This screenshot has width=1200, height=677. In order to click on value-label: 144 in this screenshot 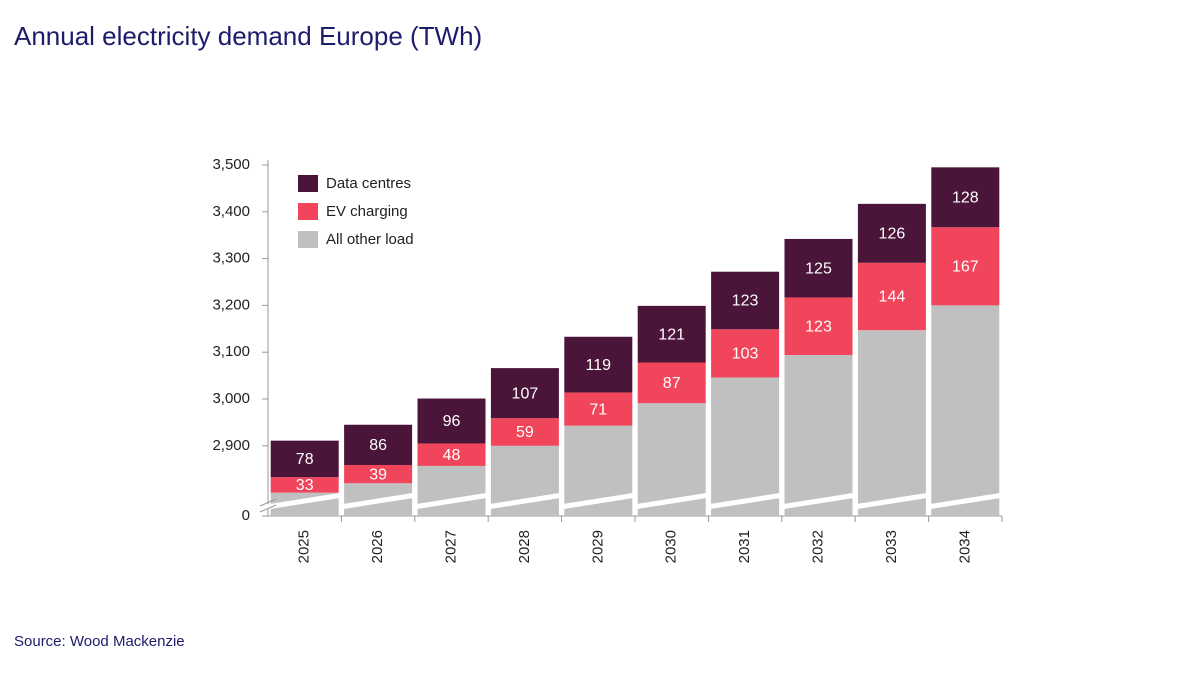, I will do `click(892, 297)`.